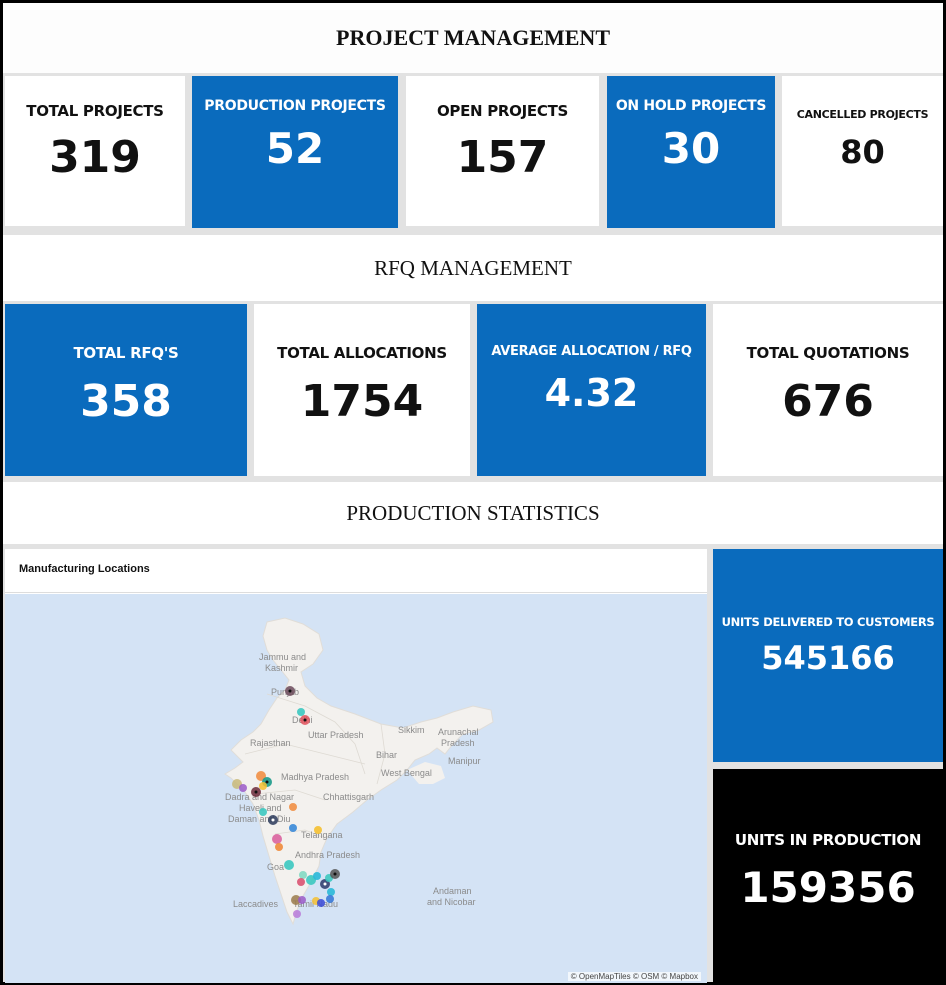 The width and height of the screenshot is (946, 985). Describe the element at coordinates (336, 735) in the screenshot. I see `svg-text: Uttar Pradesh` at that location.